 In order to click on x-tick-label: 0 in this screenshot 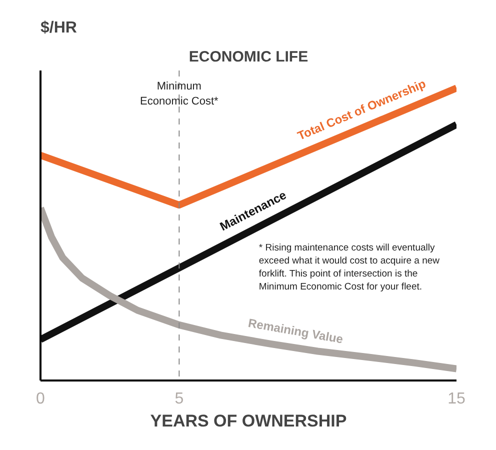, I will do `click(41, 399)`.